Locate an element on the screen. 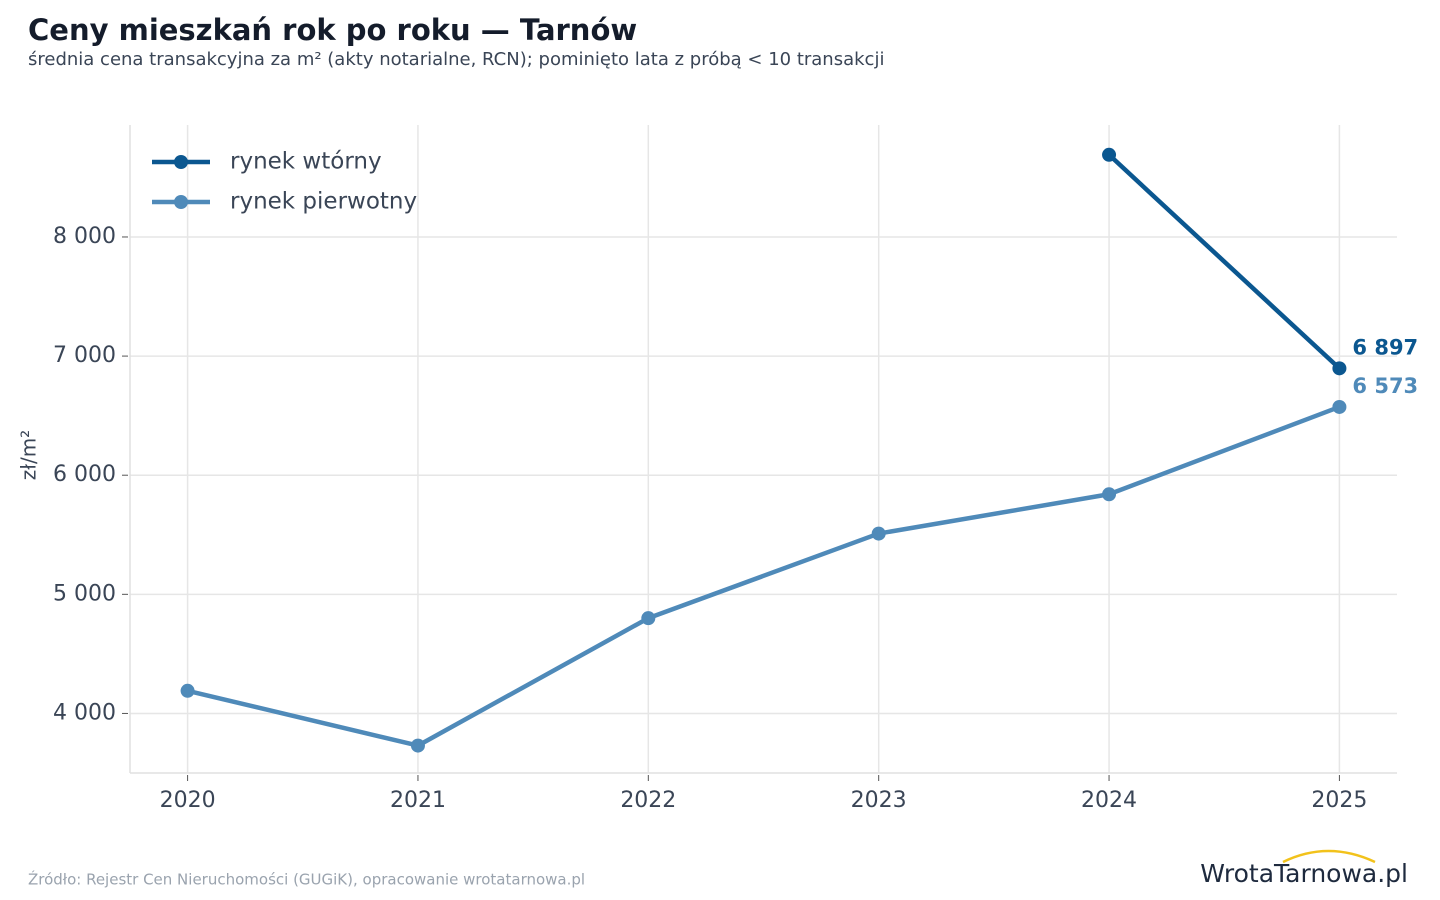 This screenshot has height=900, width=1440. legend-label: rynek pierwotny is located at coordinates (323, 202).